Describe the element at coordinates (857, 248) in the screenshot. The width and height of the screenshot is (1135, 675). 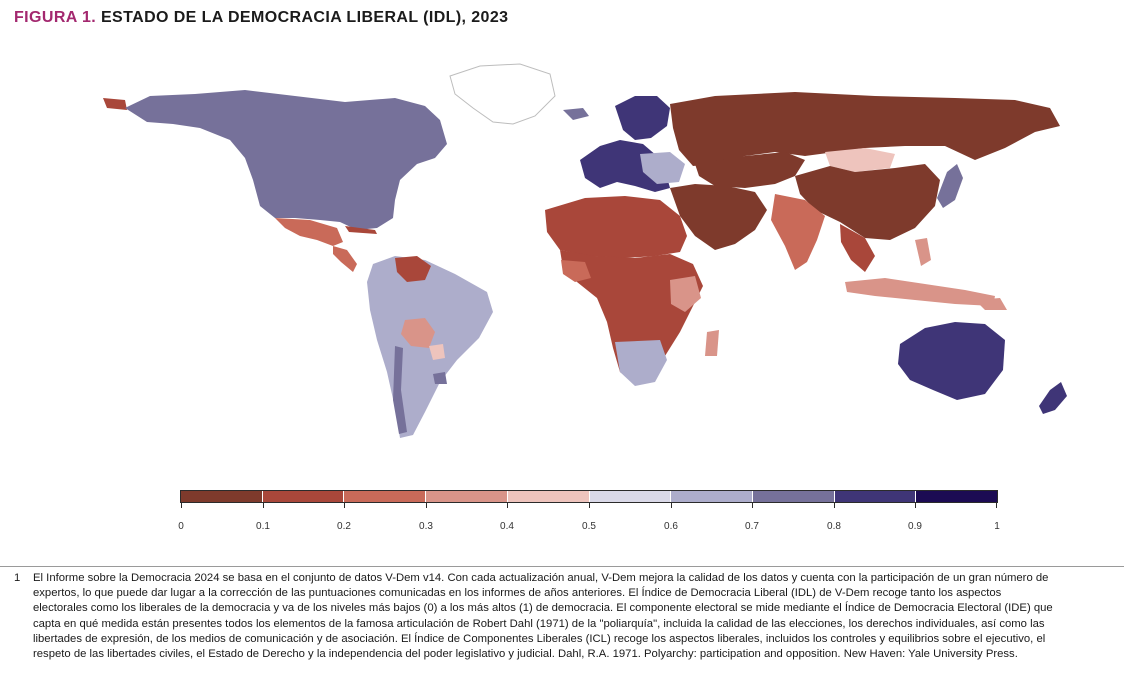
I see `map-region-southeast-asia` at that location.